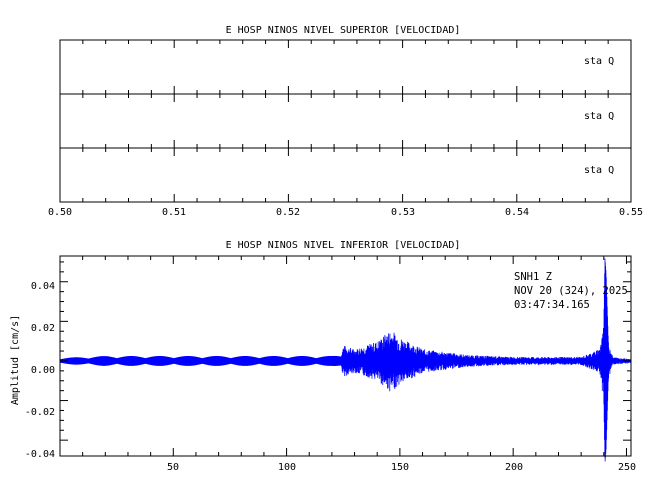 The width and height of the screenshot is (650, 500). I want to click on bottom-ytick-label: 0.00, so click(43, 370).